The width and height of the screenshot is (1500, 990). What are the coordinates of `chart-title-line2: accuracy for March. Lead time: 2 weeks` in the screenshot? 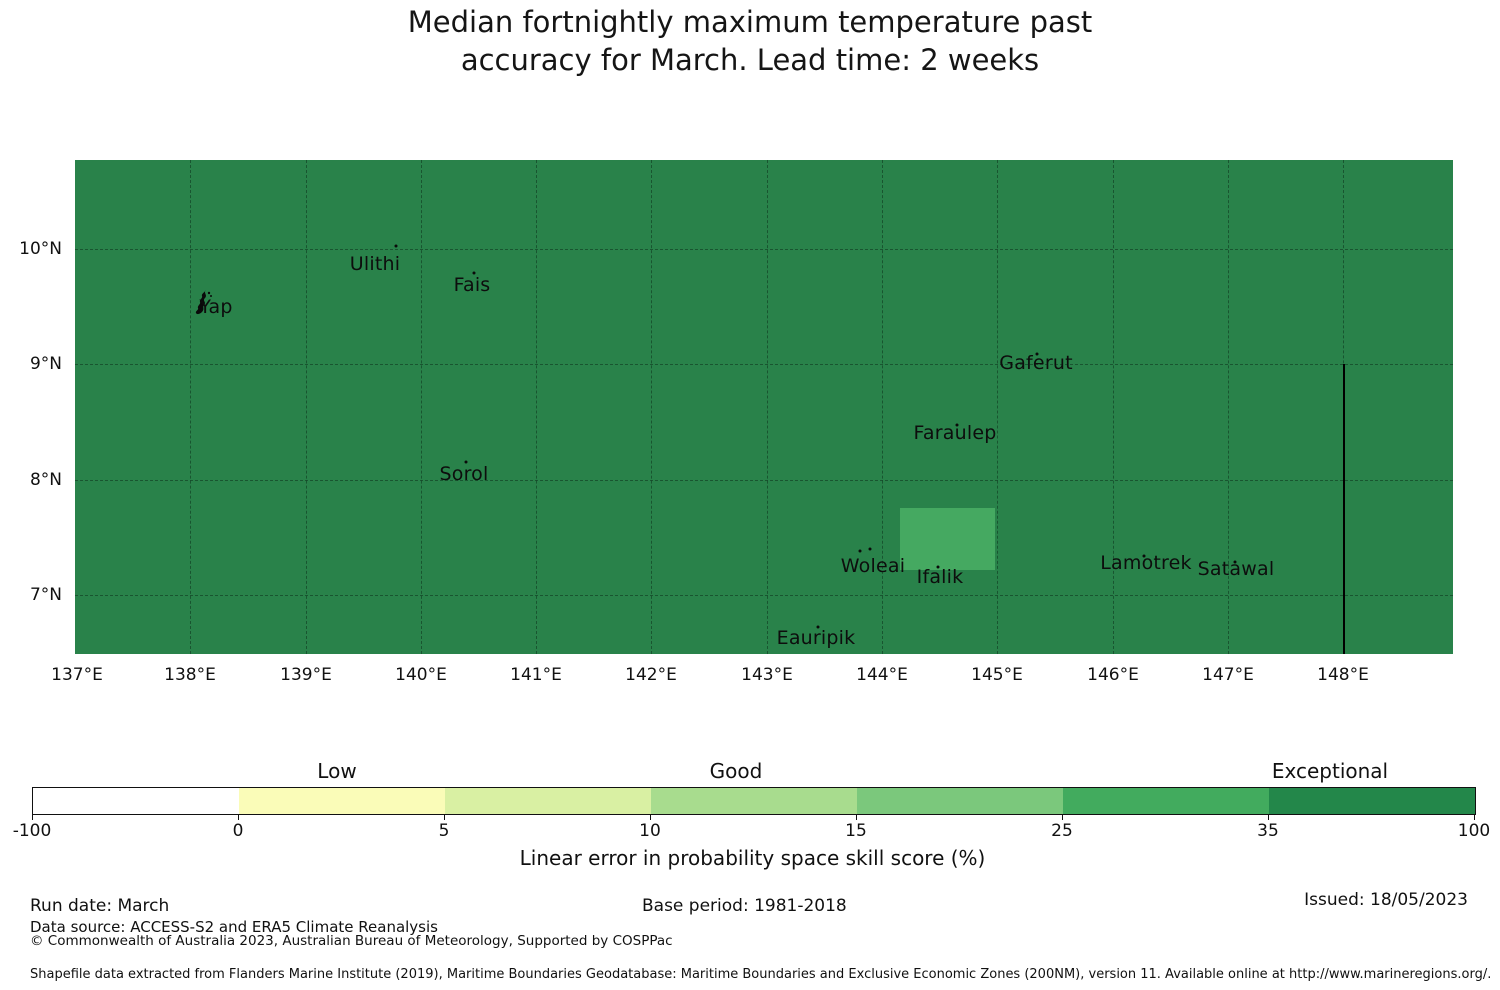 It's located at (750, 60).